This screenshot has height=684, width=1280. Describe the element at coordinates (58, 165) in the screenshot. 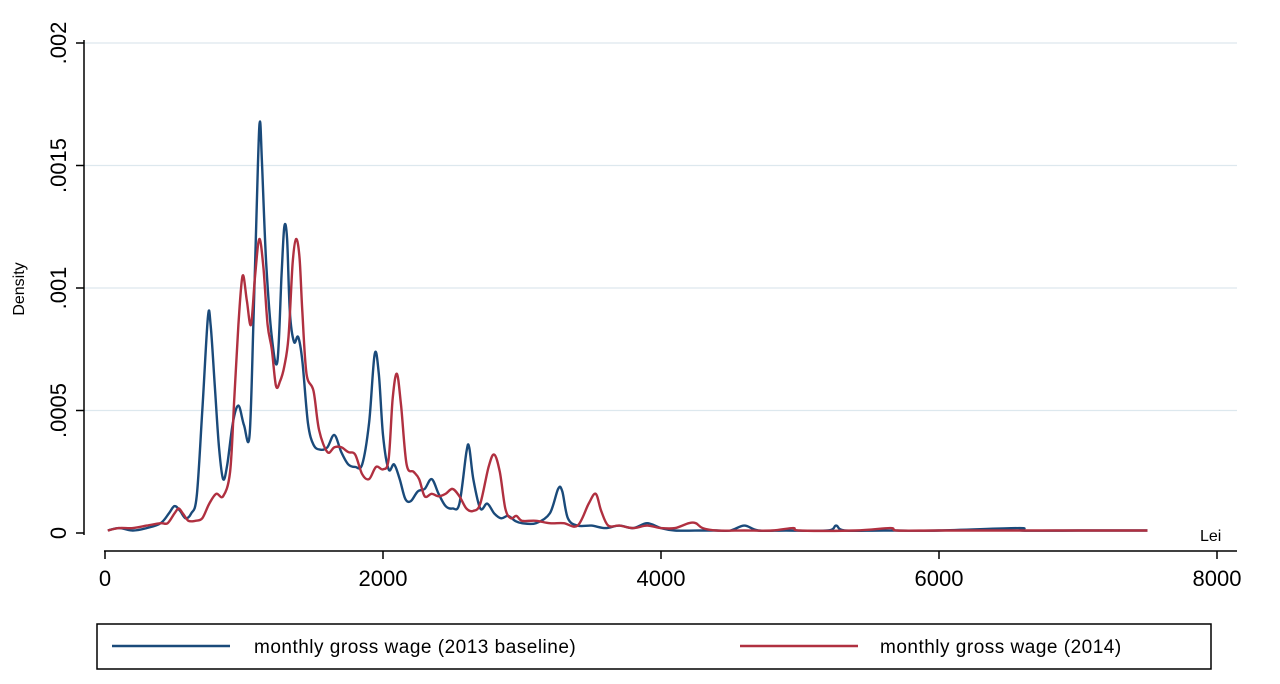

I see `y-tick-label-3: .0015` at that location.